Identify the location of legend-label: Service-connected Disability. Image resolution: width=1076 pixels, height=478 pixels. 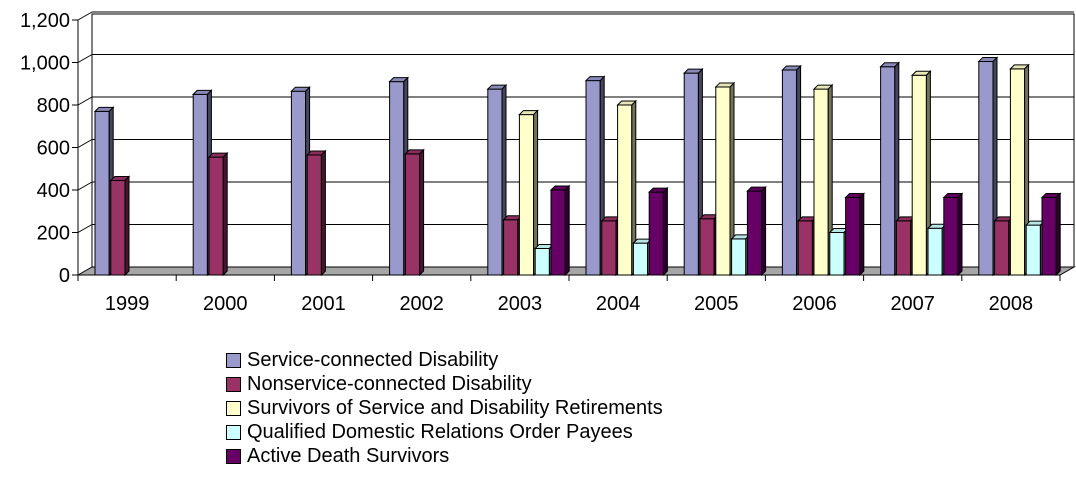
(373, 360).